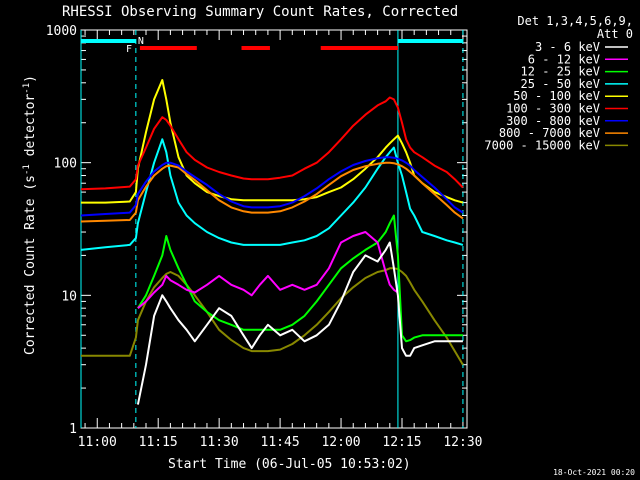 The width and height of the screenshot is (640, 480). I want to click on x-axis-label: Start Time (06-Jul-05 10:53:02), so click(289, 464).